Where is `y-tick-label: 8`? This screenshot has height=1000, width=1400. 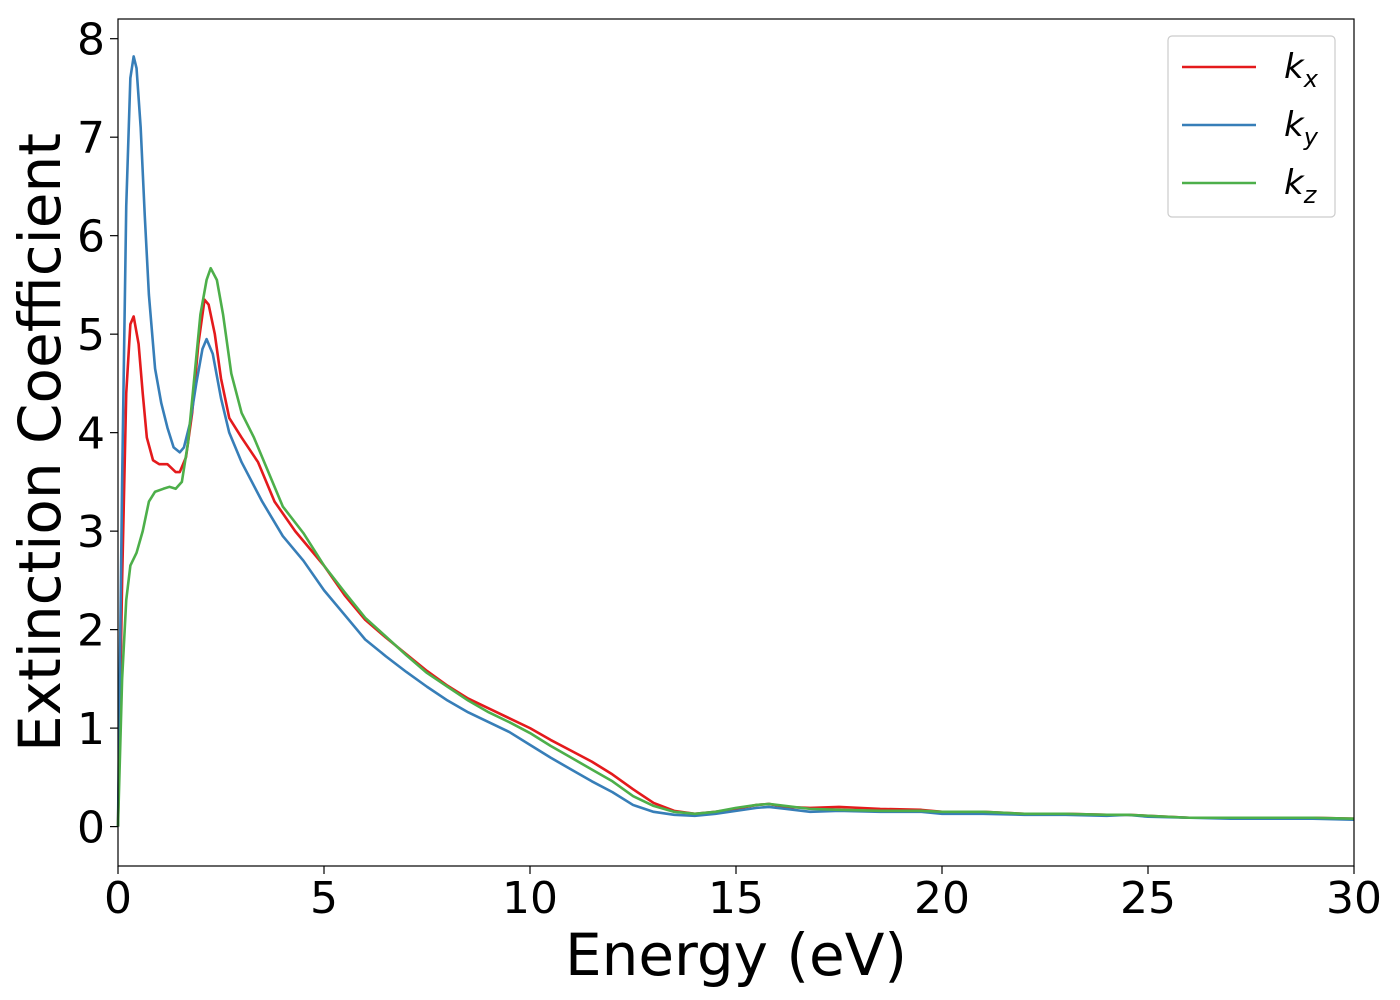 y-tick-label: 8 is located at coordinates (91, 40).